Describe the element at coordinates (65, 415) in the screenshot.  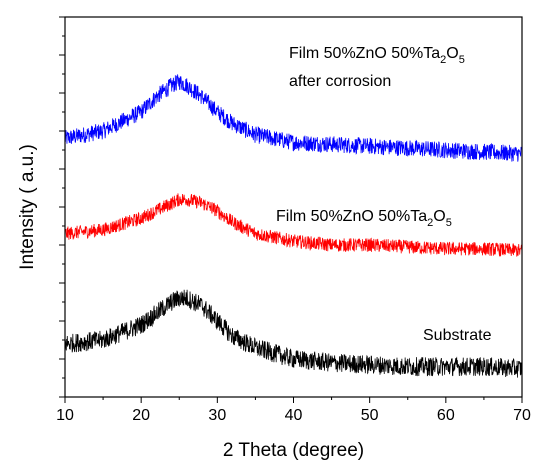
I see `x-tick-label: 10` at that location.